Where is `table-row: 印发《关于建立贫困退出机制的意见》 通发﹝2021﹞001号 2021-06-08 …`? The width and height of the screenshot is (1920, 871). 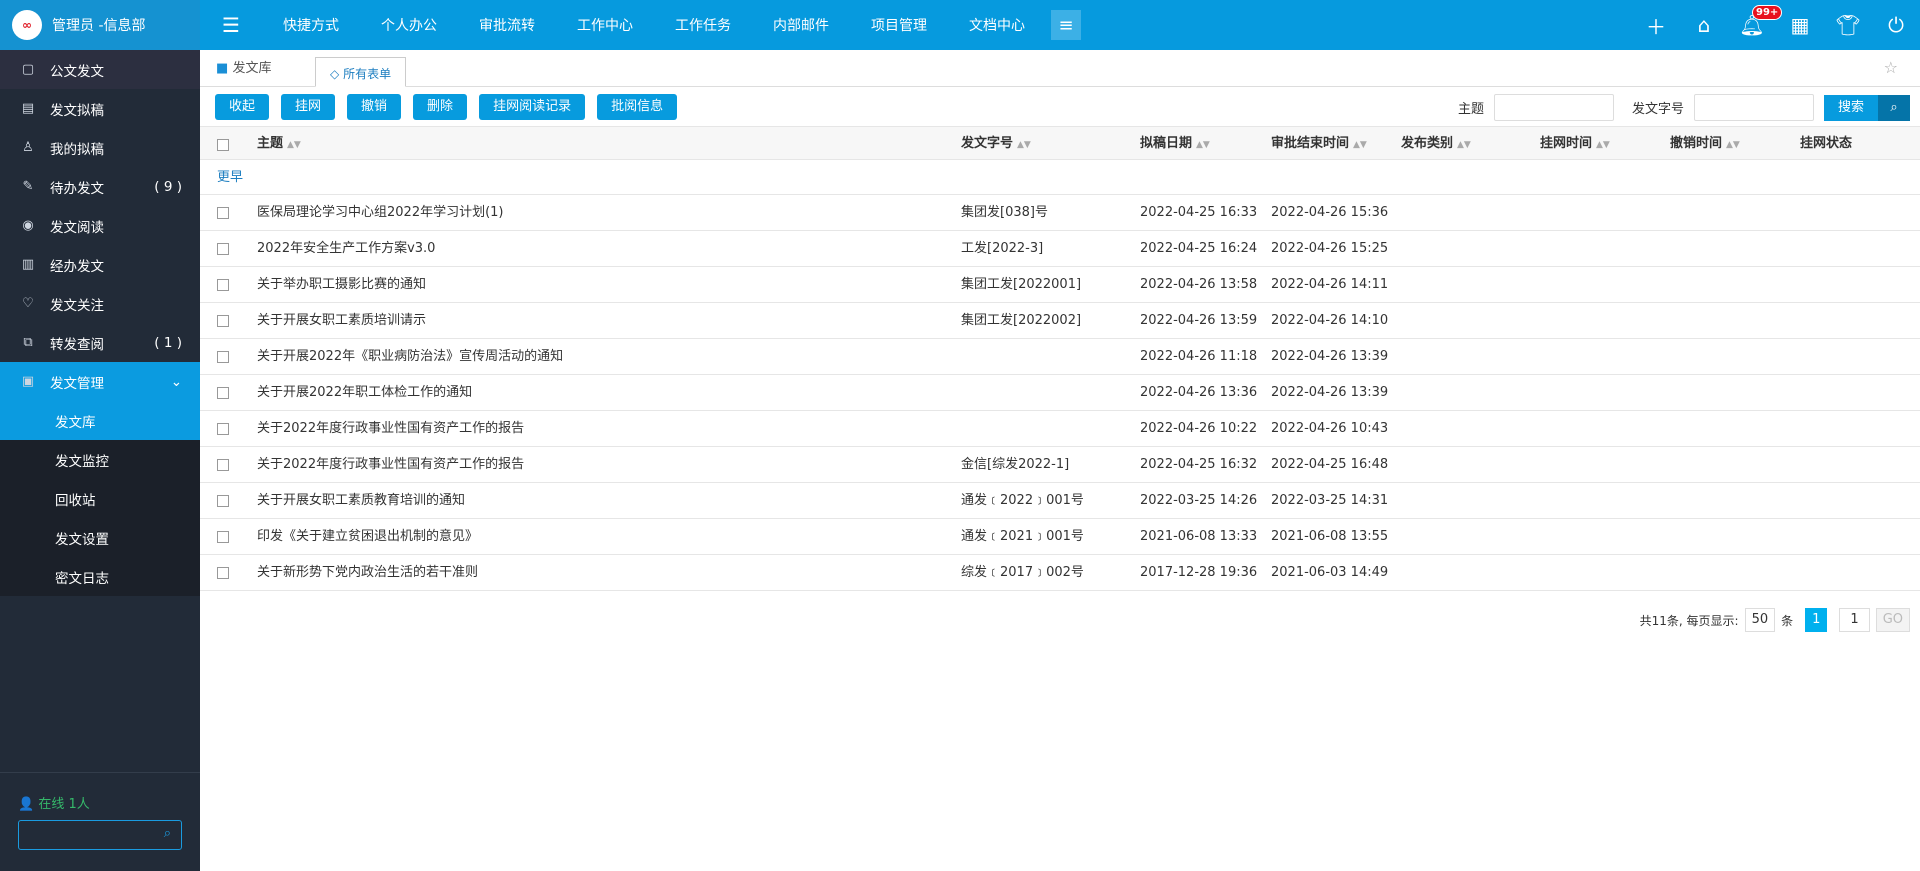 table-row: 印发《关于建立贫困退出机制的意见》 通发﹝2021﹞001号 2021-06-08 … is located at coordinates (1060, 537).